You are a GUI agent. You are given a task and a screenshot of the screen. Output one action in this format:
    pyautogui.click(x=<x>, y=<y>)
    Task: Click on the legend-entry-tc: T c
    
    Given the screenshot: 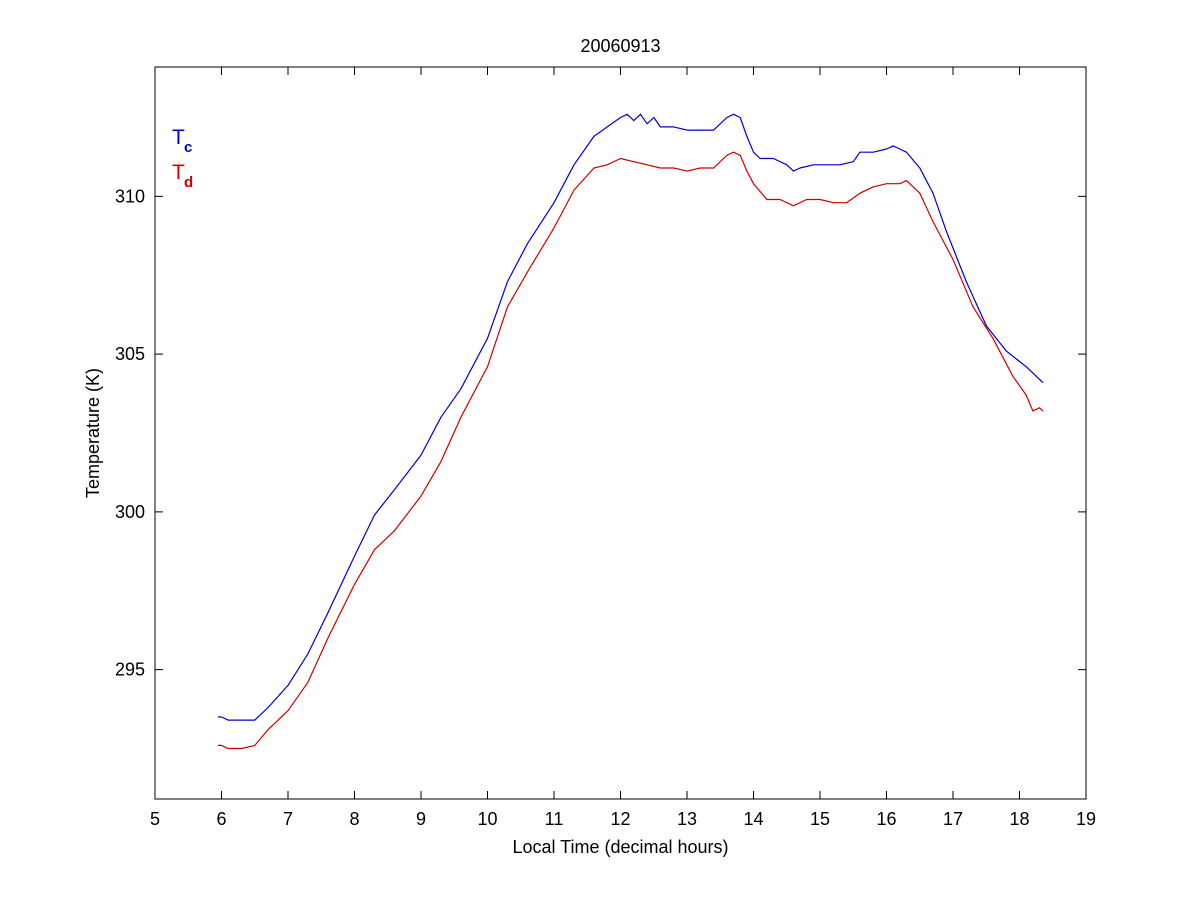 What is the action you would take?
    pyautogui.click(x=182, y=141)
    